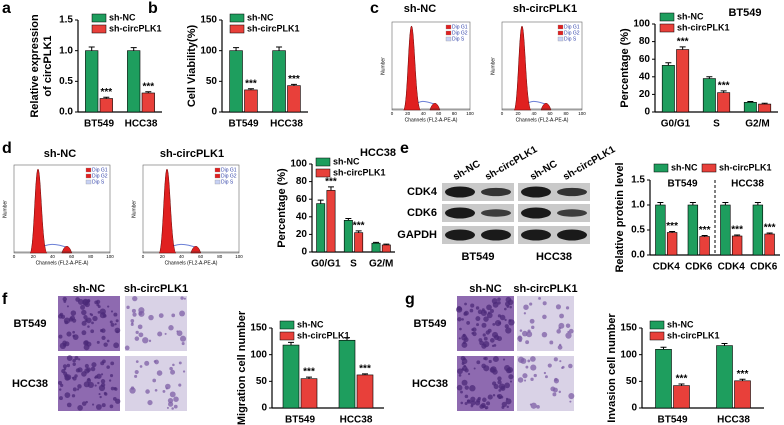 The width and height of the screenshot is (784, 425). I want to click on chart-title: BT549, so click(744, 13).